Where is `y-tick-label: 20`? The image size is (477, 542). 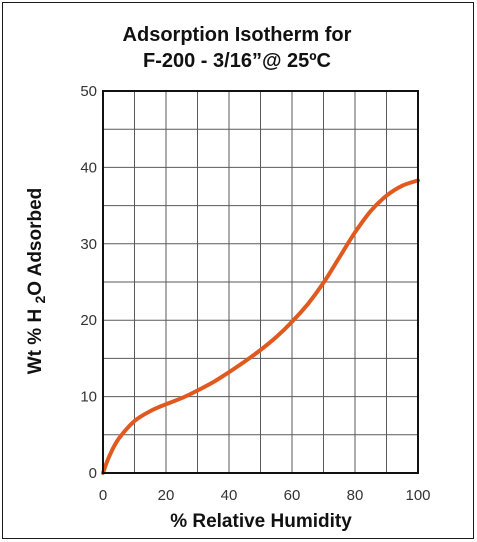
y-tick-label: 20 is located at coordinates (88, 320).